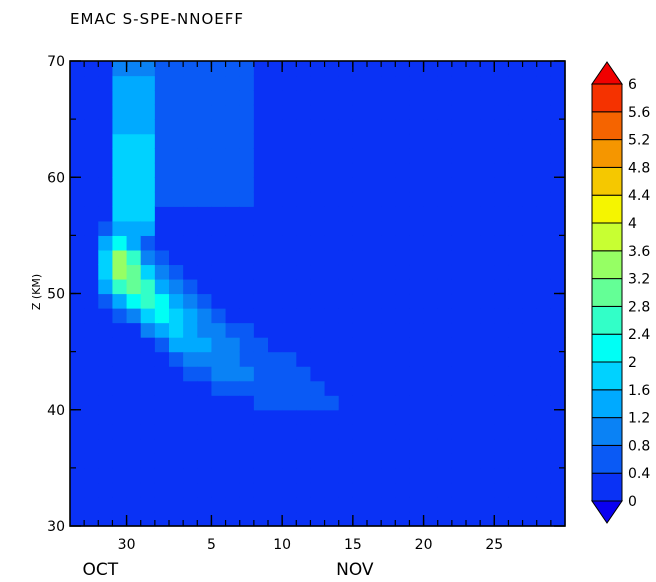  Describe the element at coordinates (56, 62) in the screenshot. I see `y-tick-label: 70` at that location.